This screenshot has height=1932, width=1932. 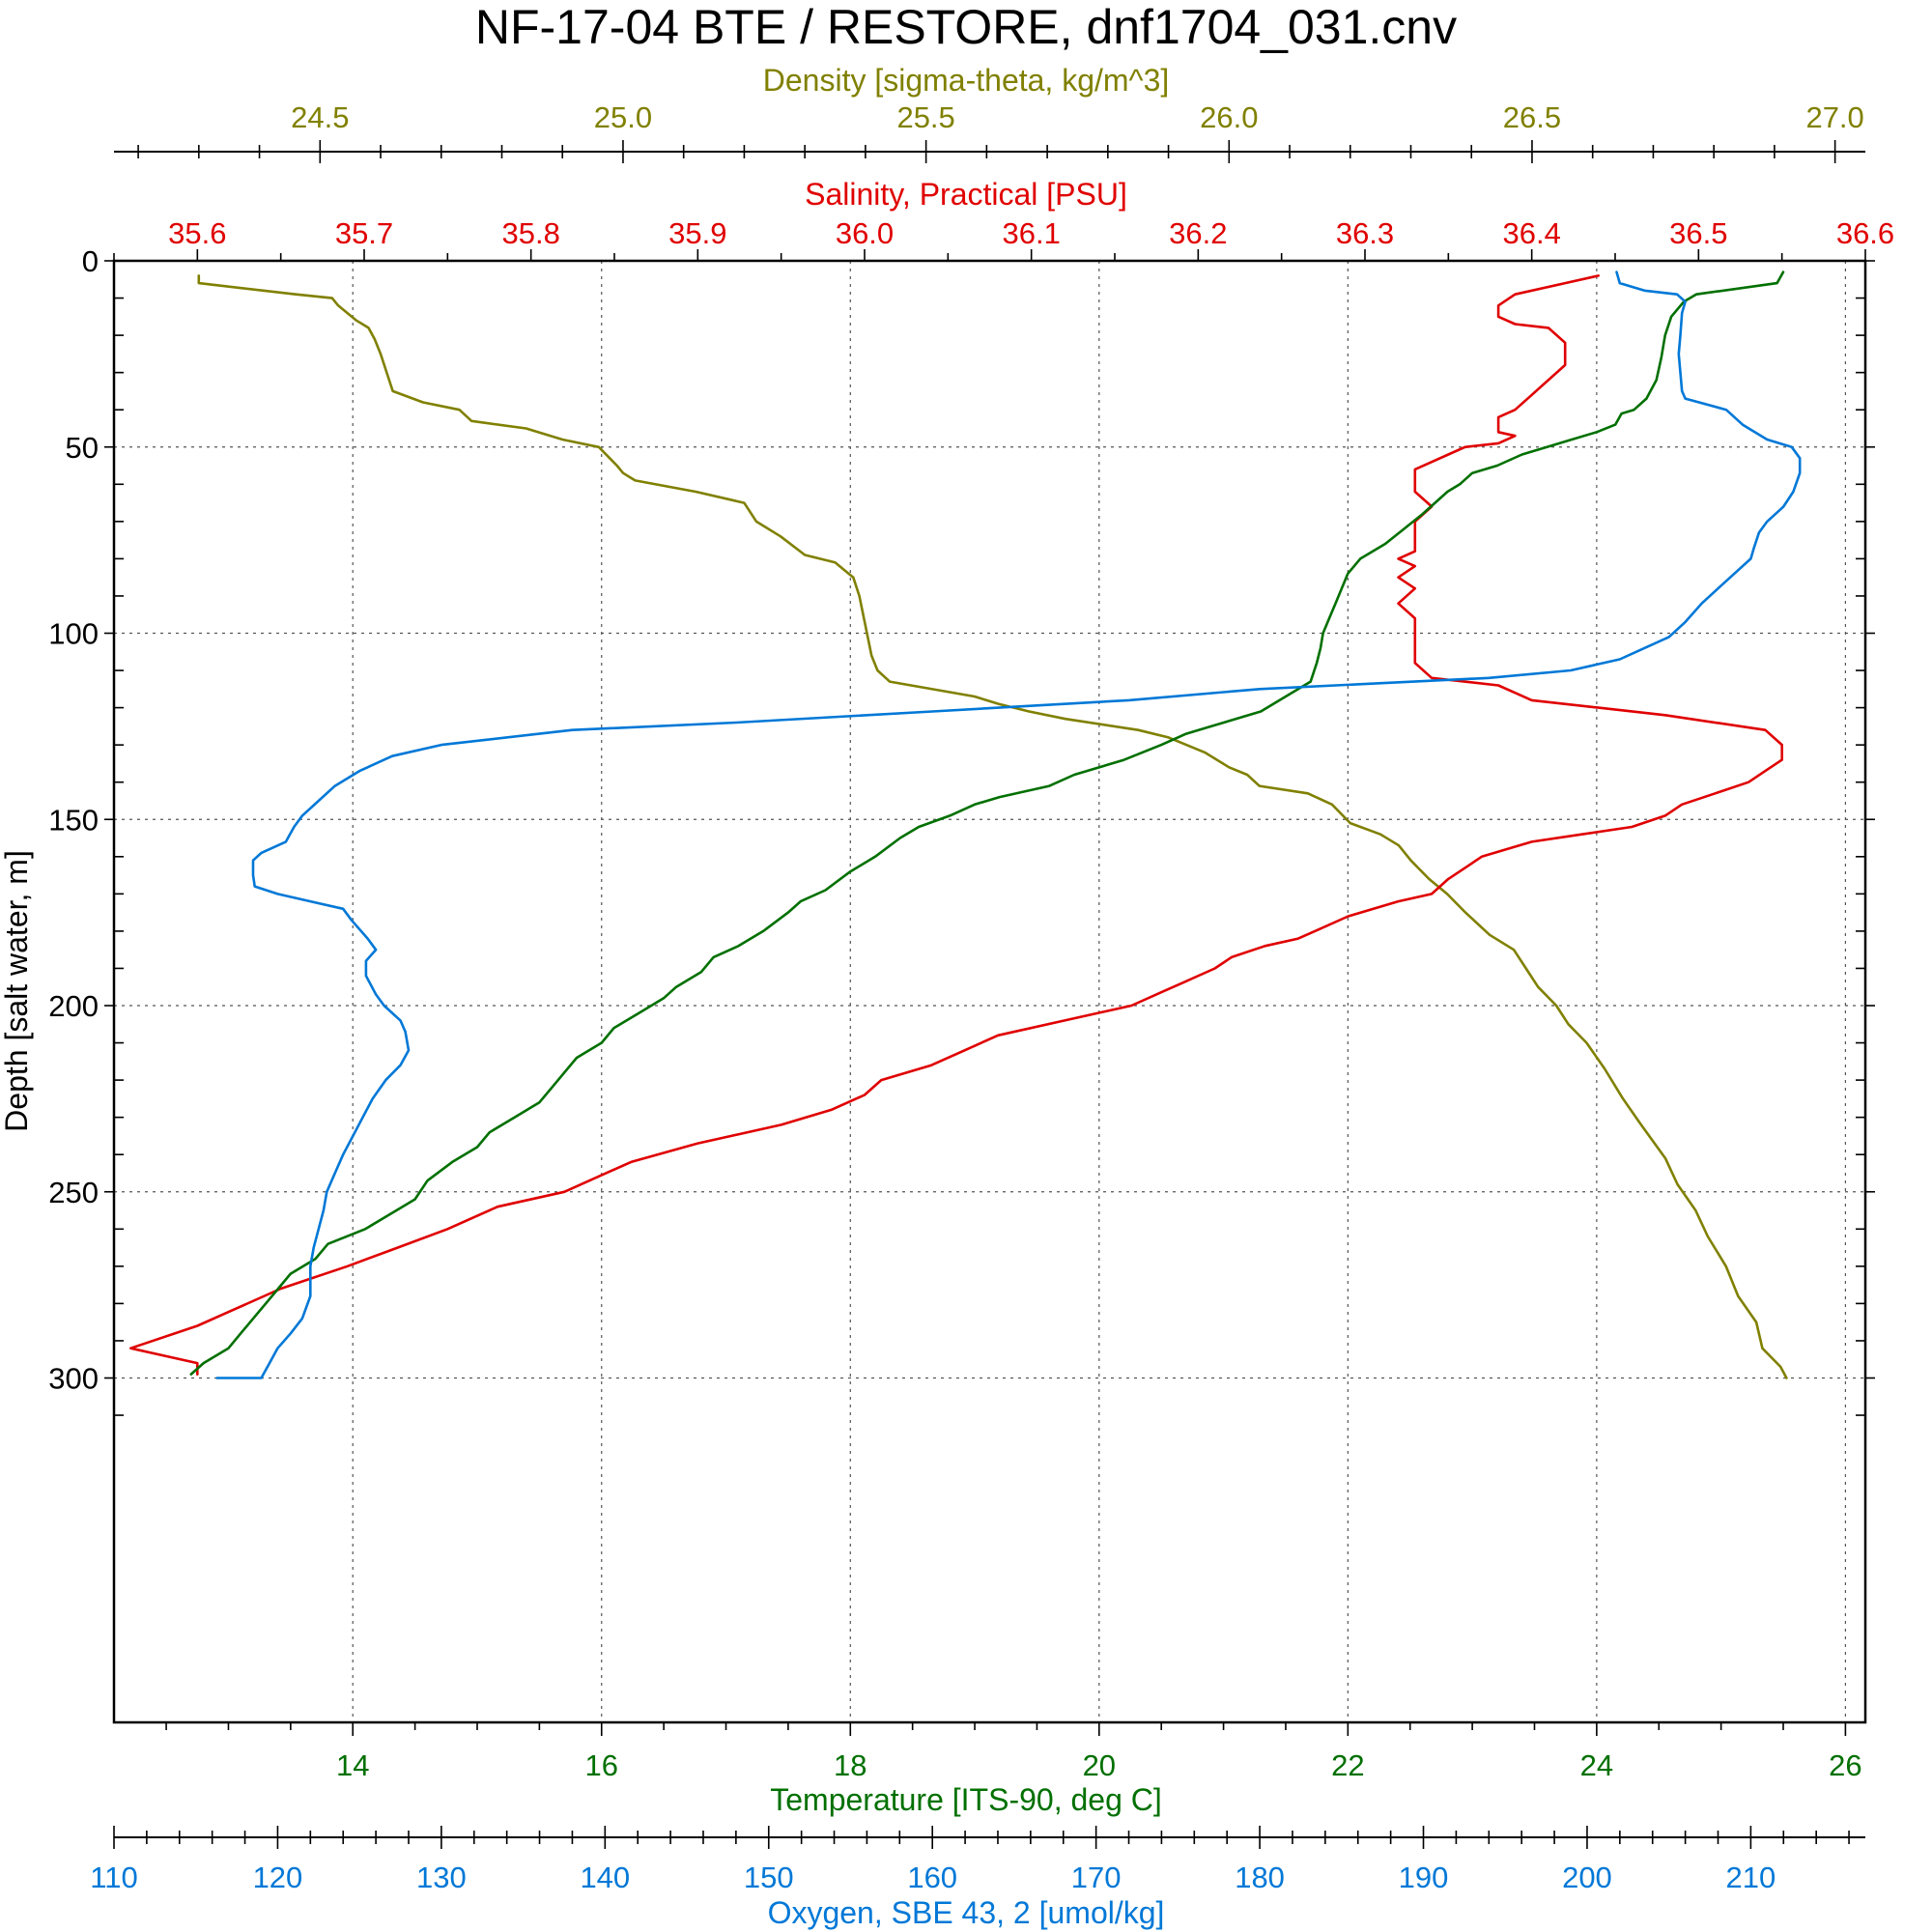 What do you see at coordinates (1587, 1877) in the screenshot?
I see `oxygen-tick-label: 200` at bounding box center [1587, 1877].